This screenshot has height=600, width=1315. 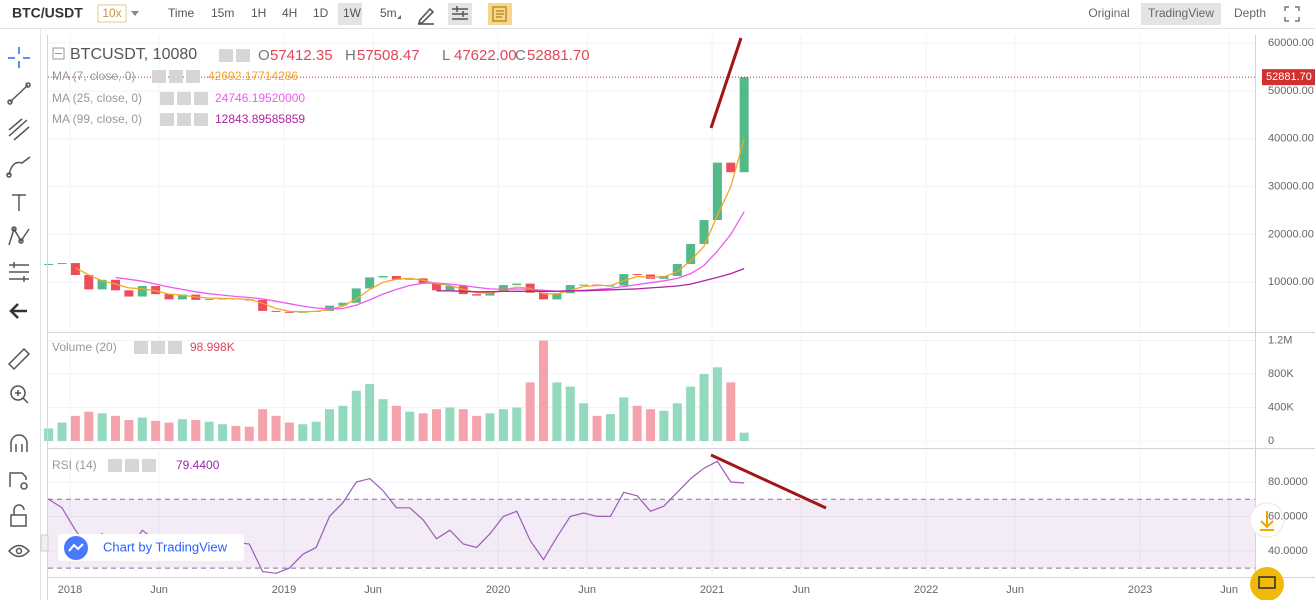 I want to click on watermark: Chart by TradingView, so click(x=165, y=546).